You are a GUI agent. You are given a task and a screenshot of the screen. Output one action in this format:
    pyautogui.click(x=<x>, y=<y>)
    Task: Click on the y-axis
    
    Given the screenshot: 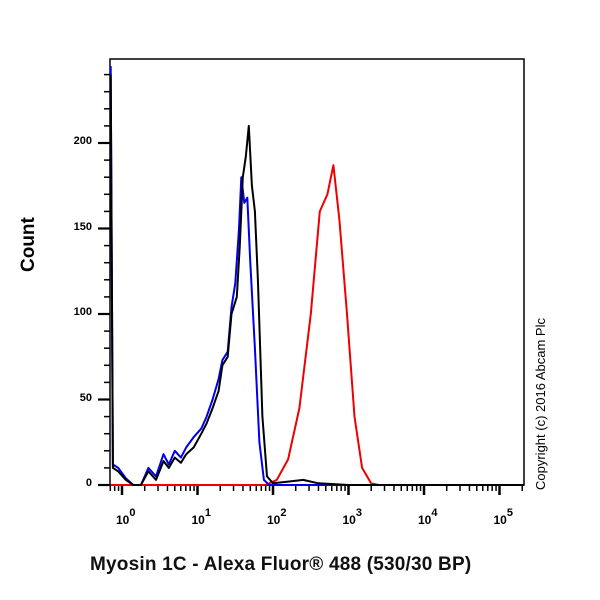 What is the action you would take?
    pyautogui.click(x=104, y=280)
    